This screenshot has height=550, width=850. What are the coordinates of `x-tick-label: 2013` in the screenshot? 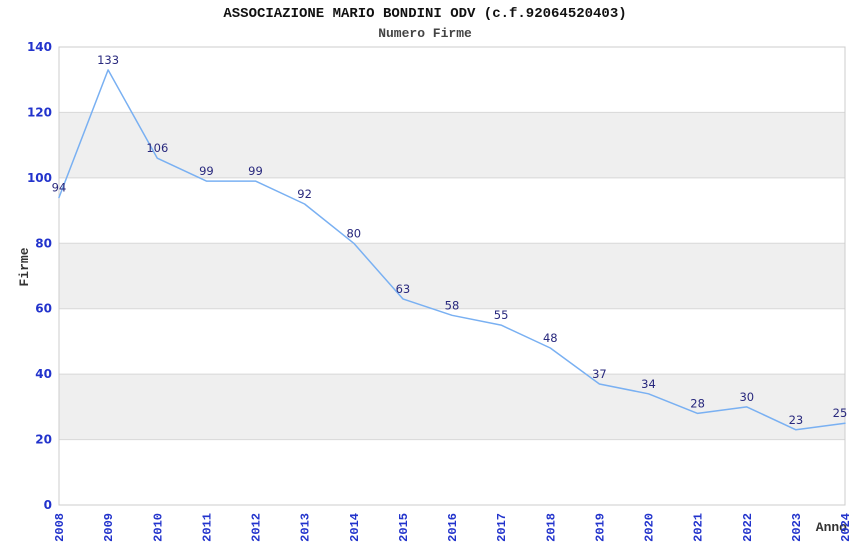 It's located at (306, 527).